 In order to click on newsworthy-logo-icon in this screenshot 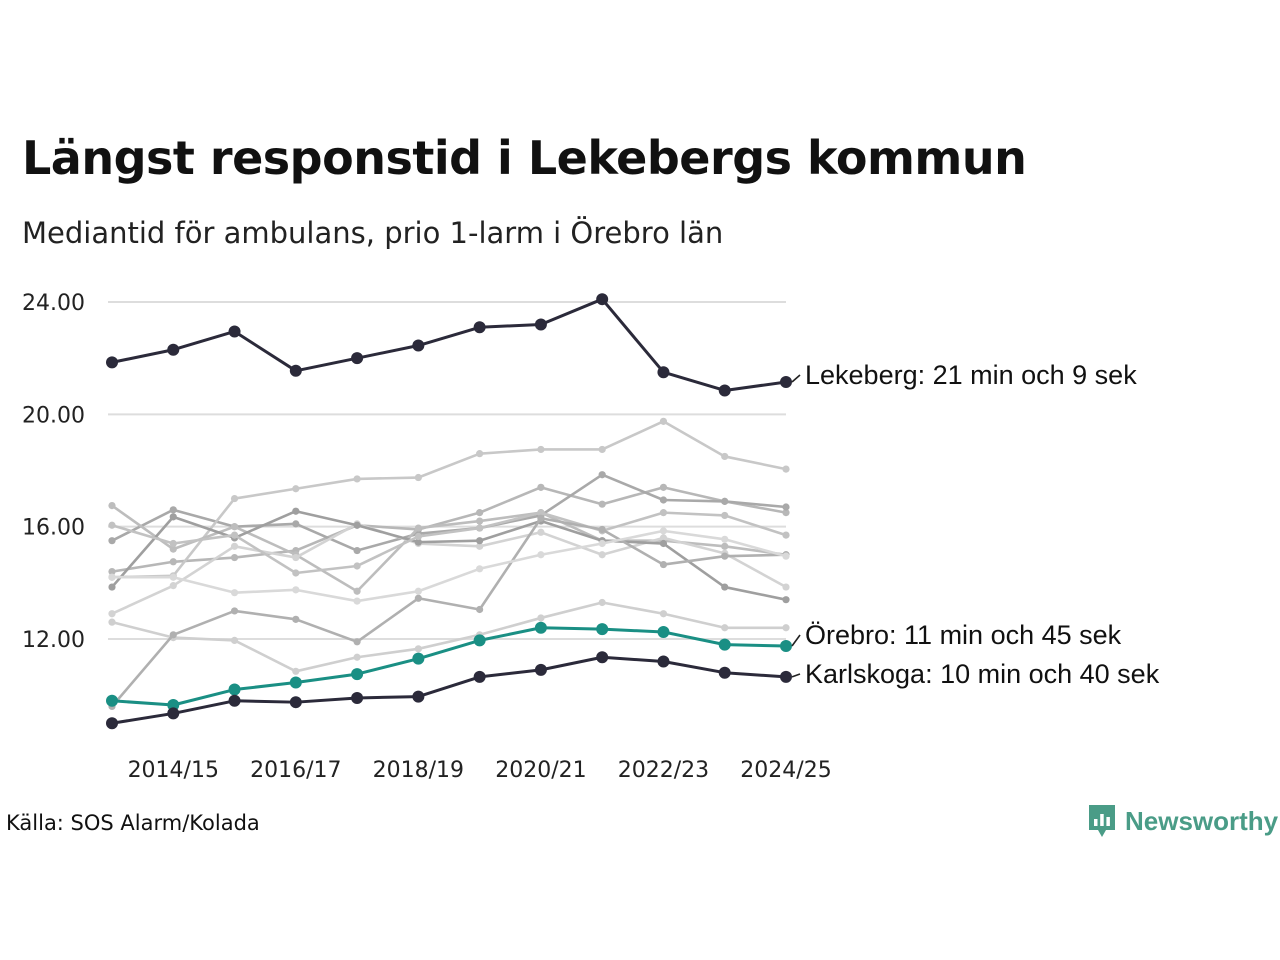, I will do `click(1102, 821)`.